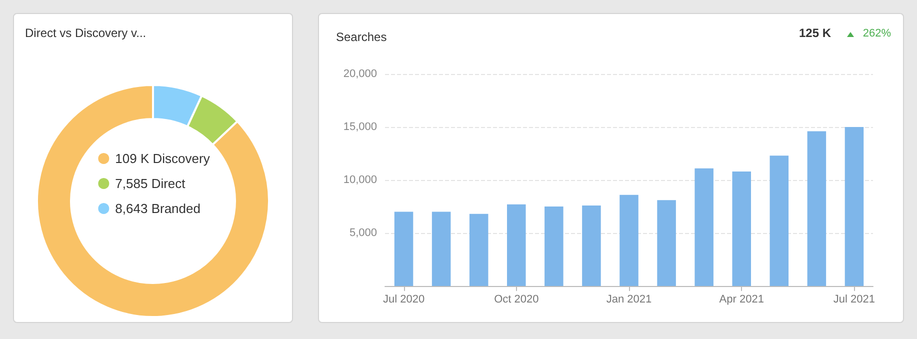 Image resolution: width=917 pixels, height=339 pixels. I want to click on legend-label: 109 K Discovery, so click(162, 158).